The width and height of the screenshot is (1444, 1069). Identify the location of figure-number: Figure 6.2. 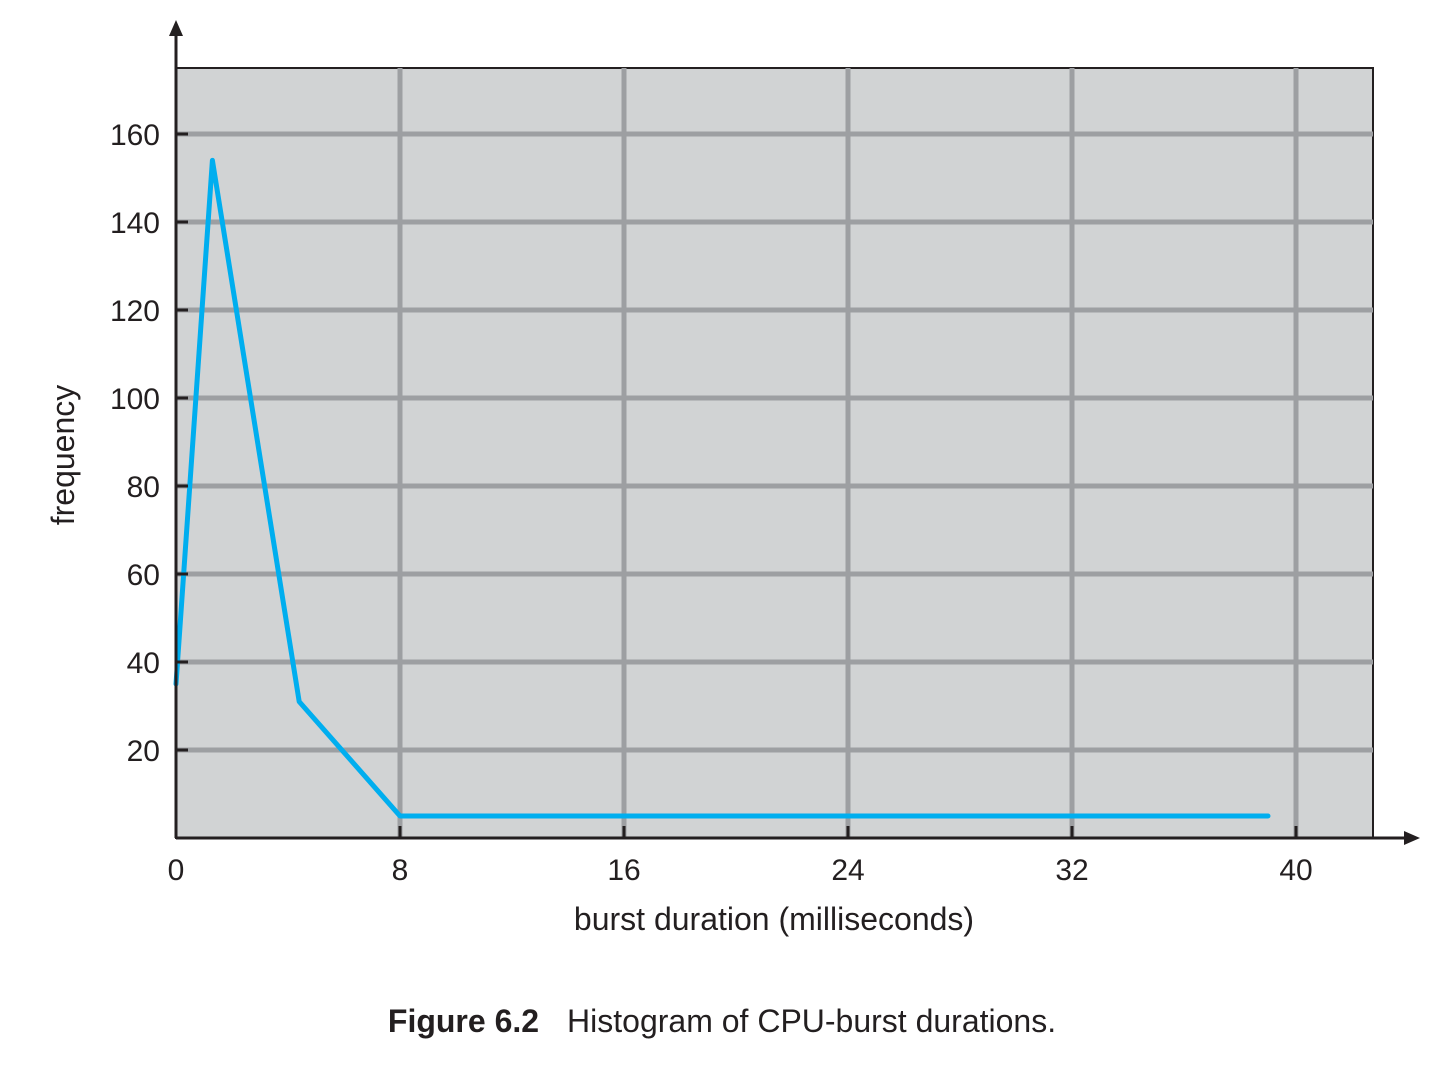
(463, 1021).